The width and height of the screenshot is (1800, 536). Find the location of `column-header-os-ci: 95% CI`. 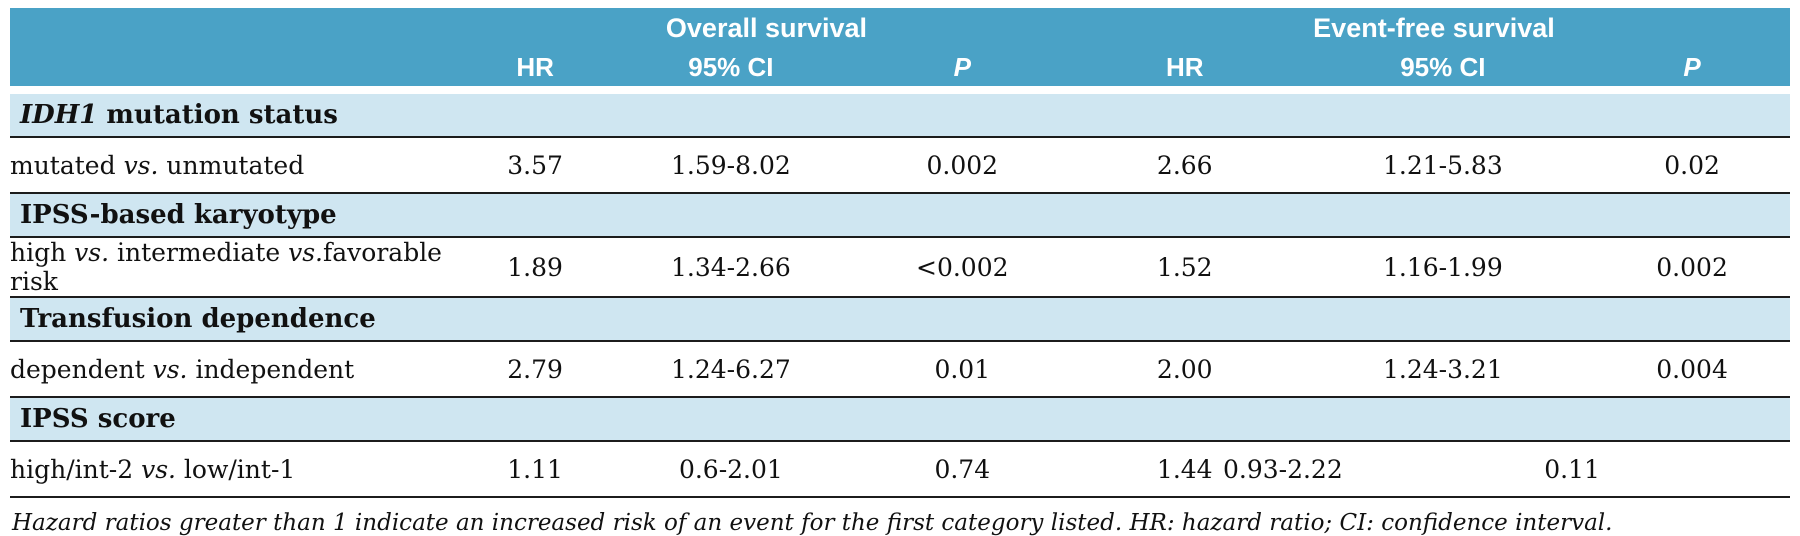

column-header-os-ci: 95% CI is located at coordinates (731, 67).